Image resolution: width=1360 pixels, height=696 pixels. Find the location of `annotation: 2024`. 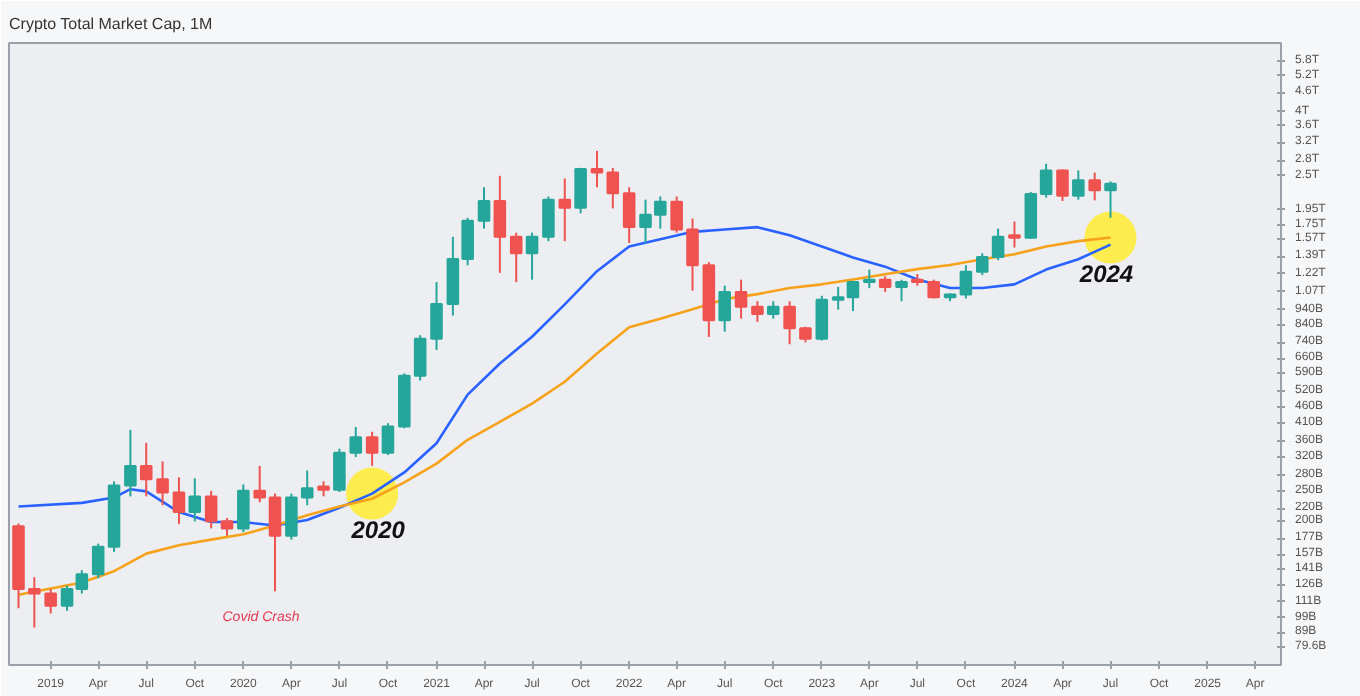

annotation: 2024 is located at coordinates (1105, 273).